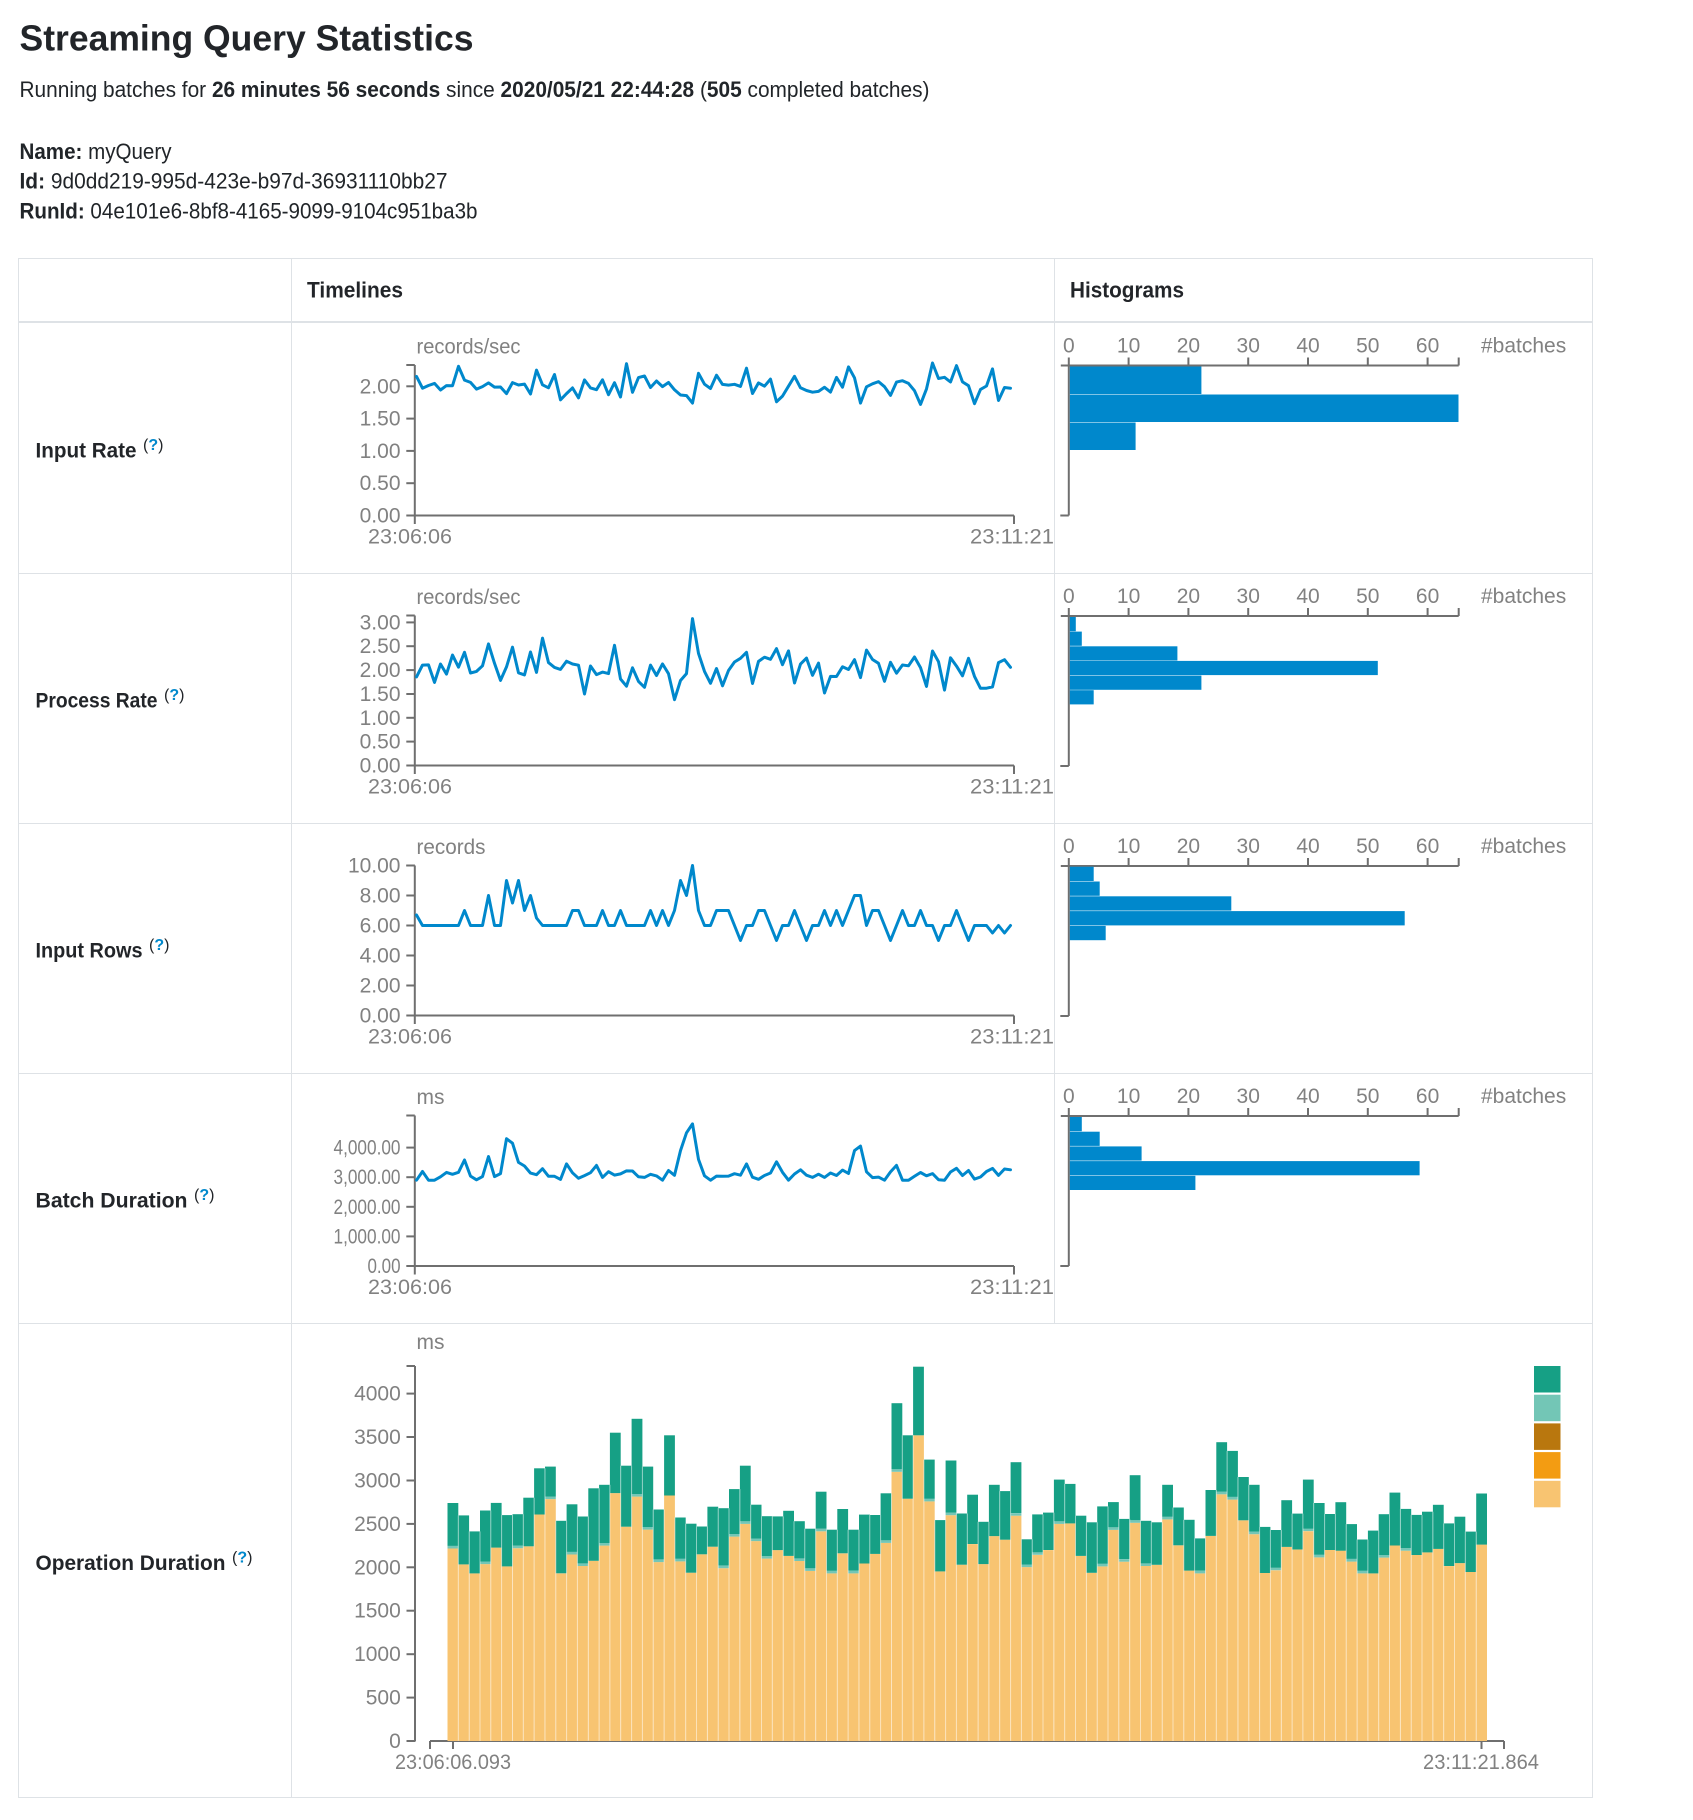 The width and height of the screenshot is (1693, 1820). Describe the element at coordinates (377, 1481) in the screenshot. I see `svg-text: 3000` at that location.